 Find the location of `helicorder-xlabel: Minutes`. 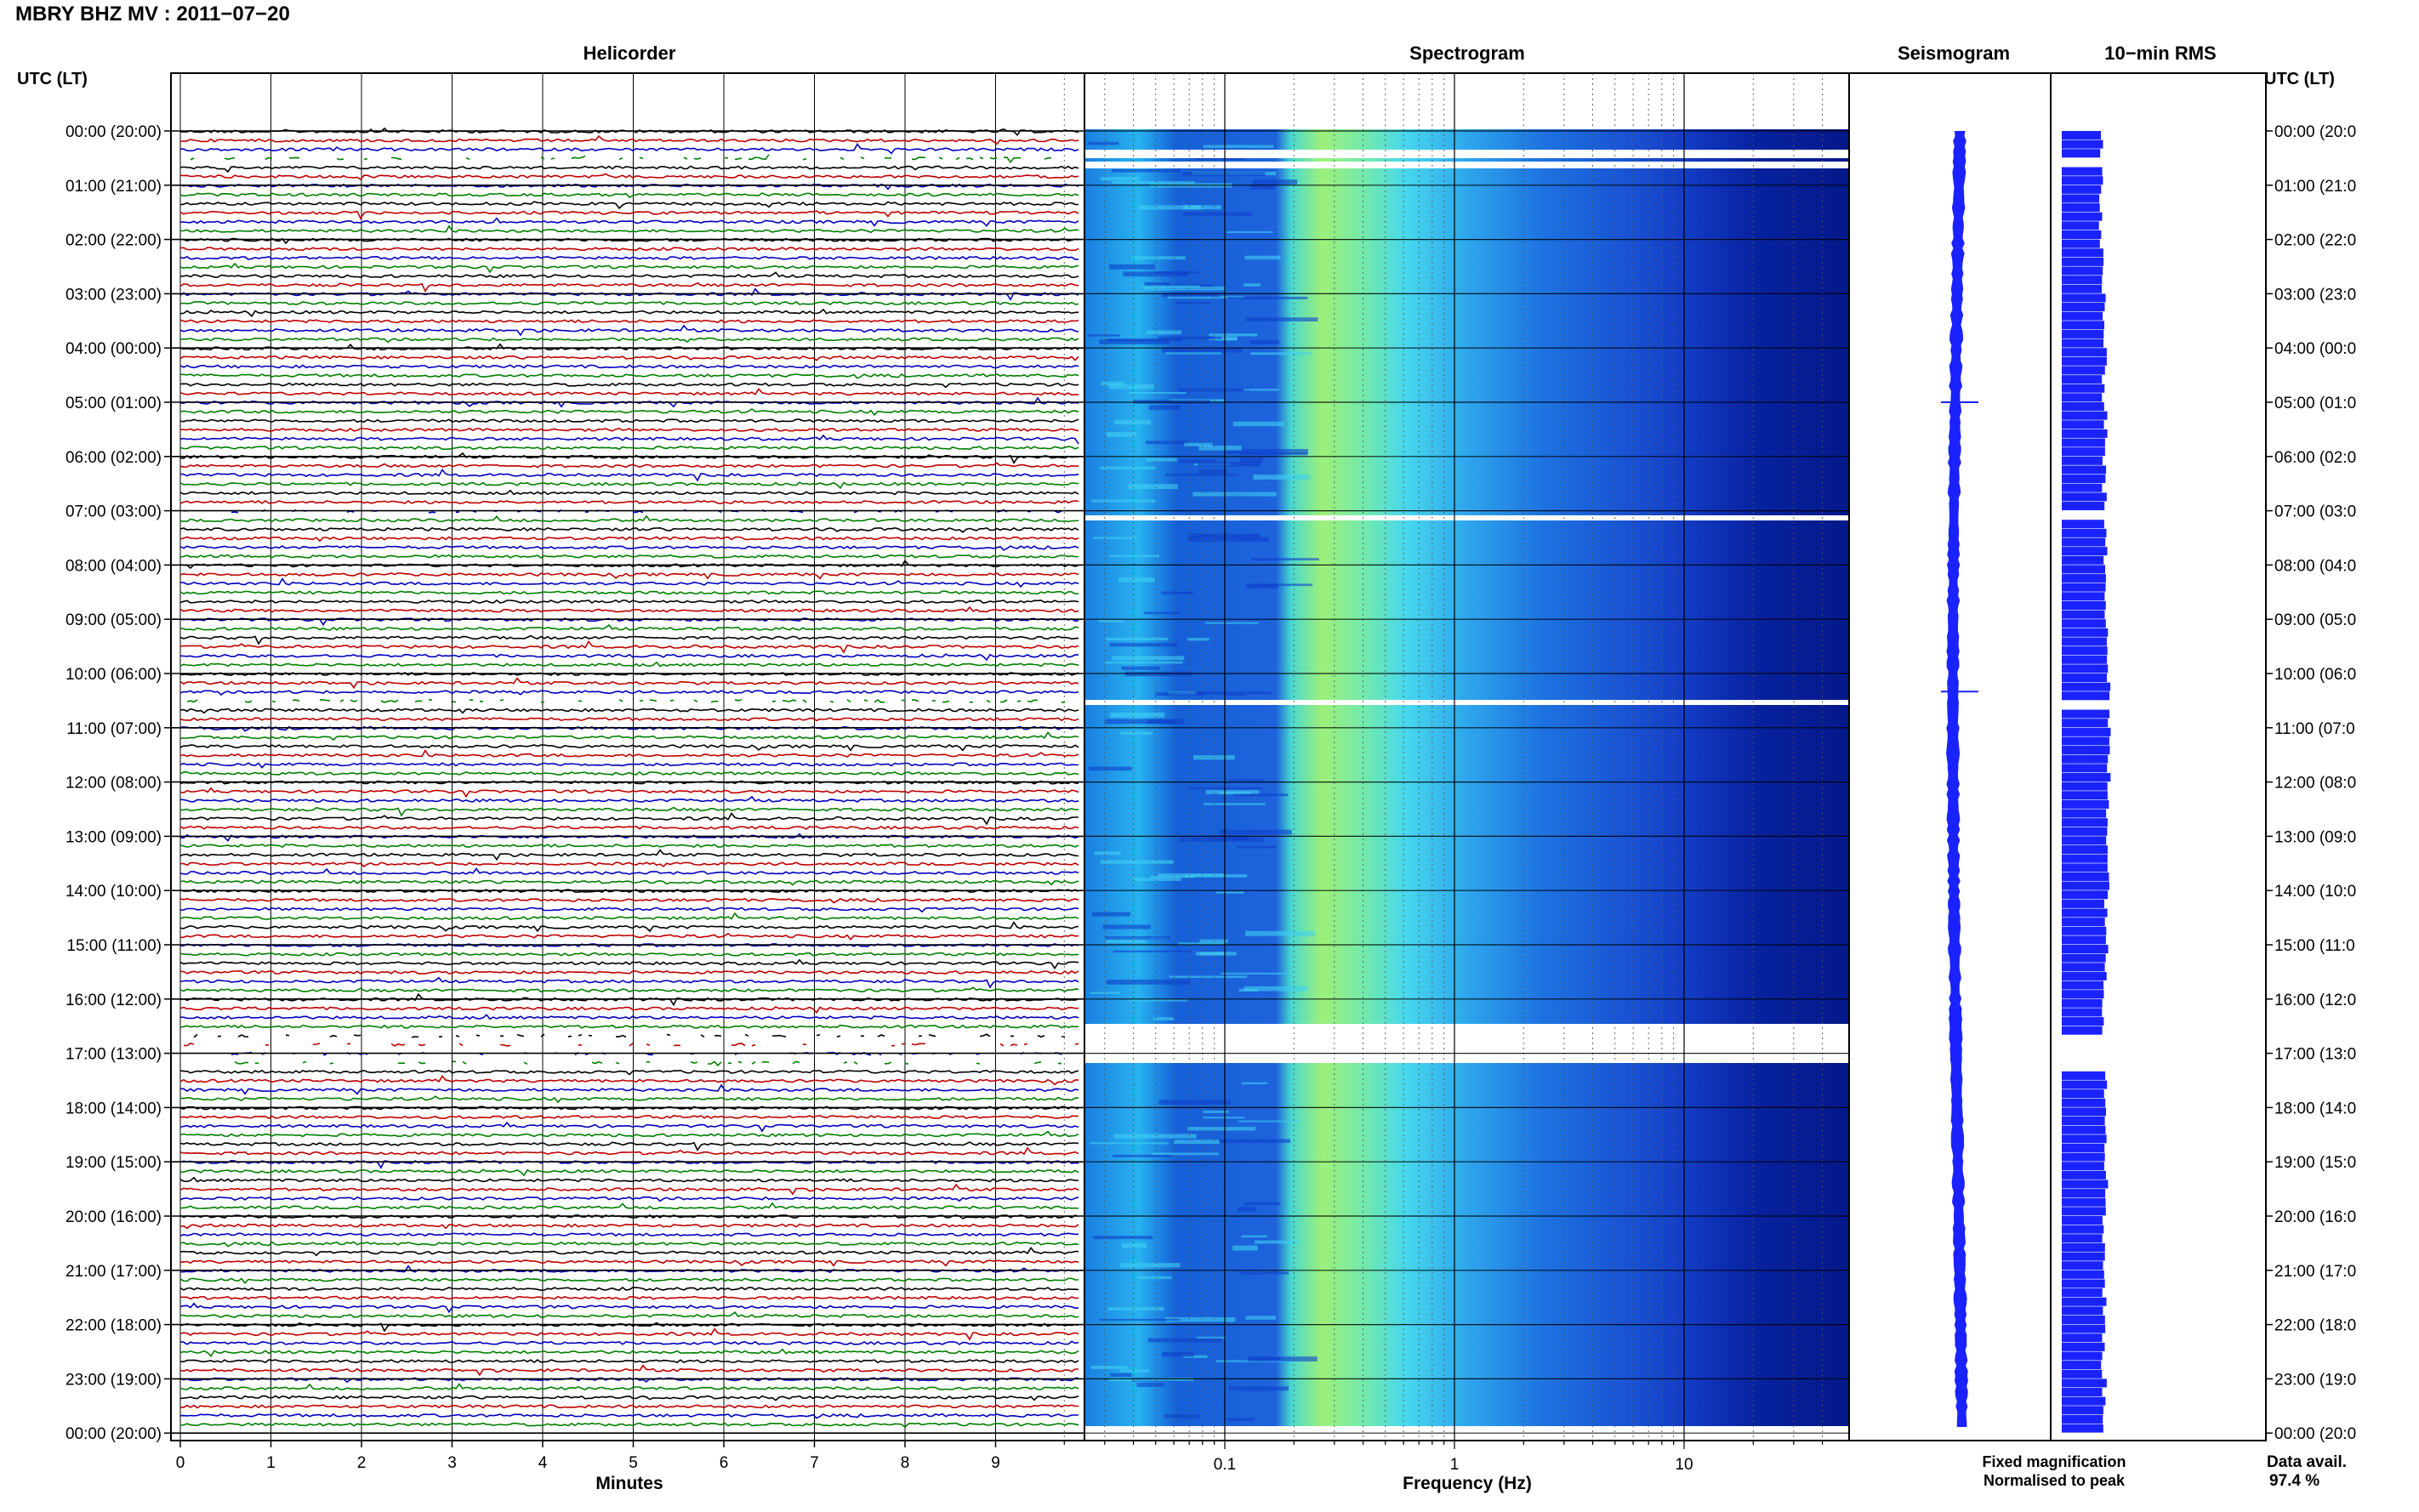

helicorder-xlabel: Minutes is located at coordinates (629, 1483).